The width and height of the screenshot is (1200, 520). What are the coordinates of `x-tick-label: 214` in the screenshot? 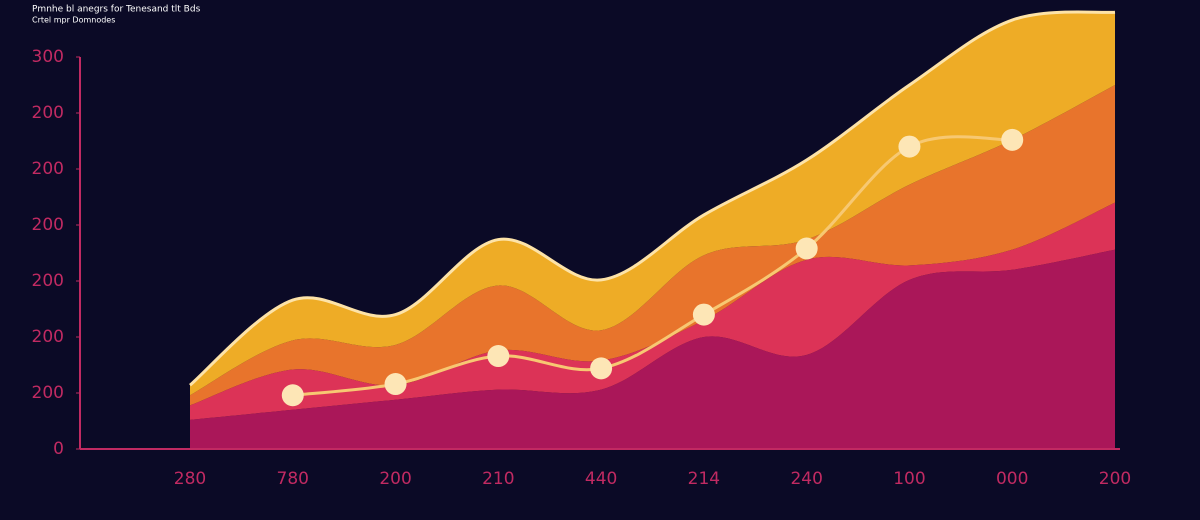 It's located at (704, 479).